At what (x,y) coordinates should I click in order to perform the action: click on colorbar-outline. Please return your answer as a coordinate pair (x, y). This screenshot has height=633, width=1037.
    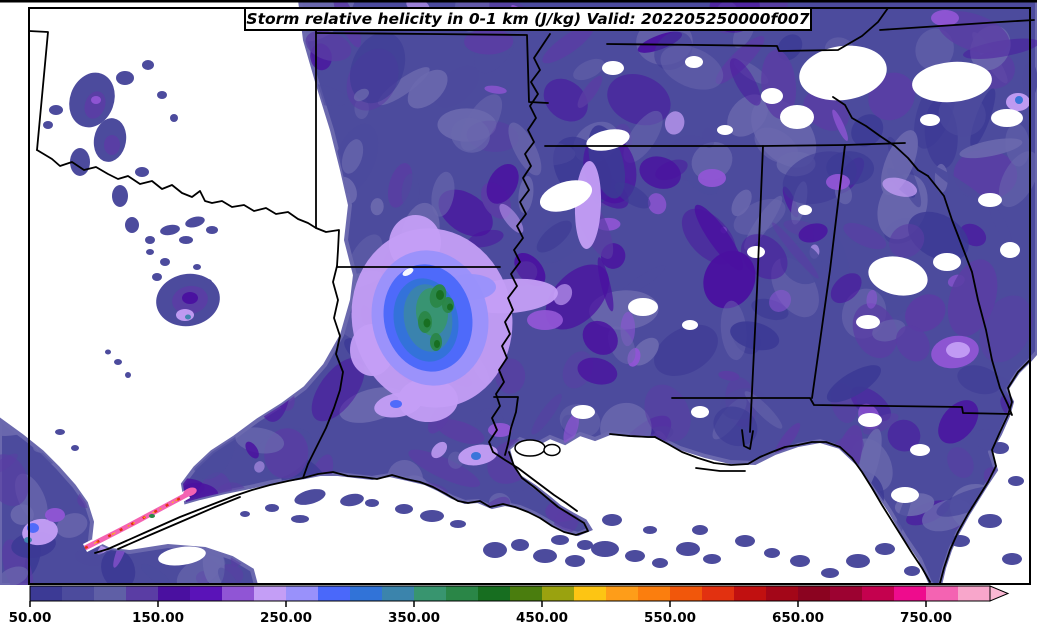
    Looking at the image, I should click on (510, 593).